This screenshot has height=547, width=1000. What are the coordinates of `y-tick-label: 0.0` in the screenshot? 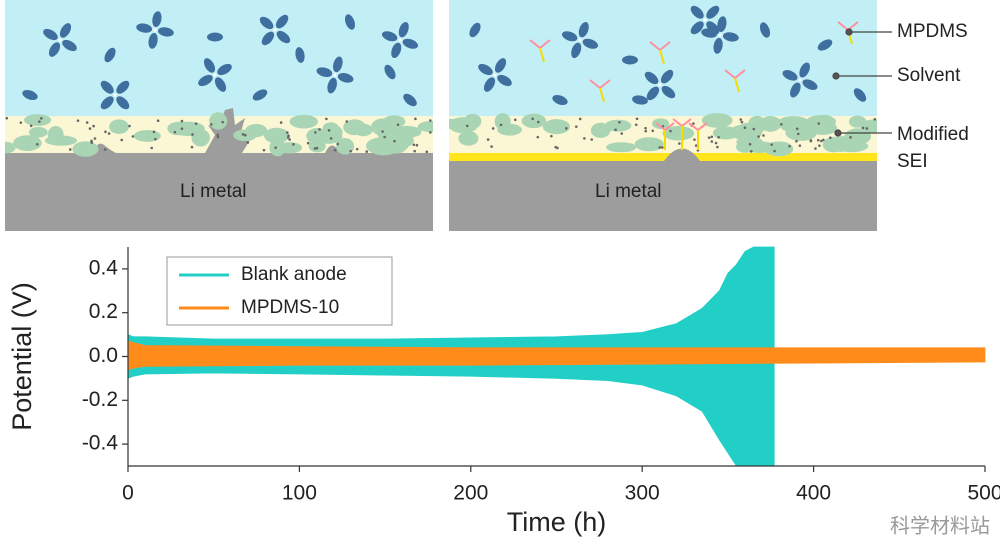 It's located at (103, 355).